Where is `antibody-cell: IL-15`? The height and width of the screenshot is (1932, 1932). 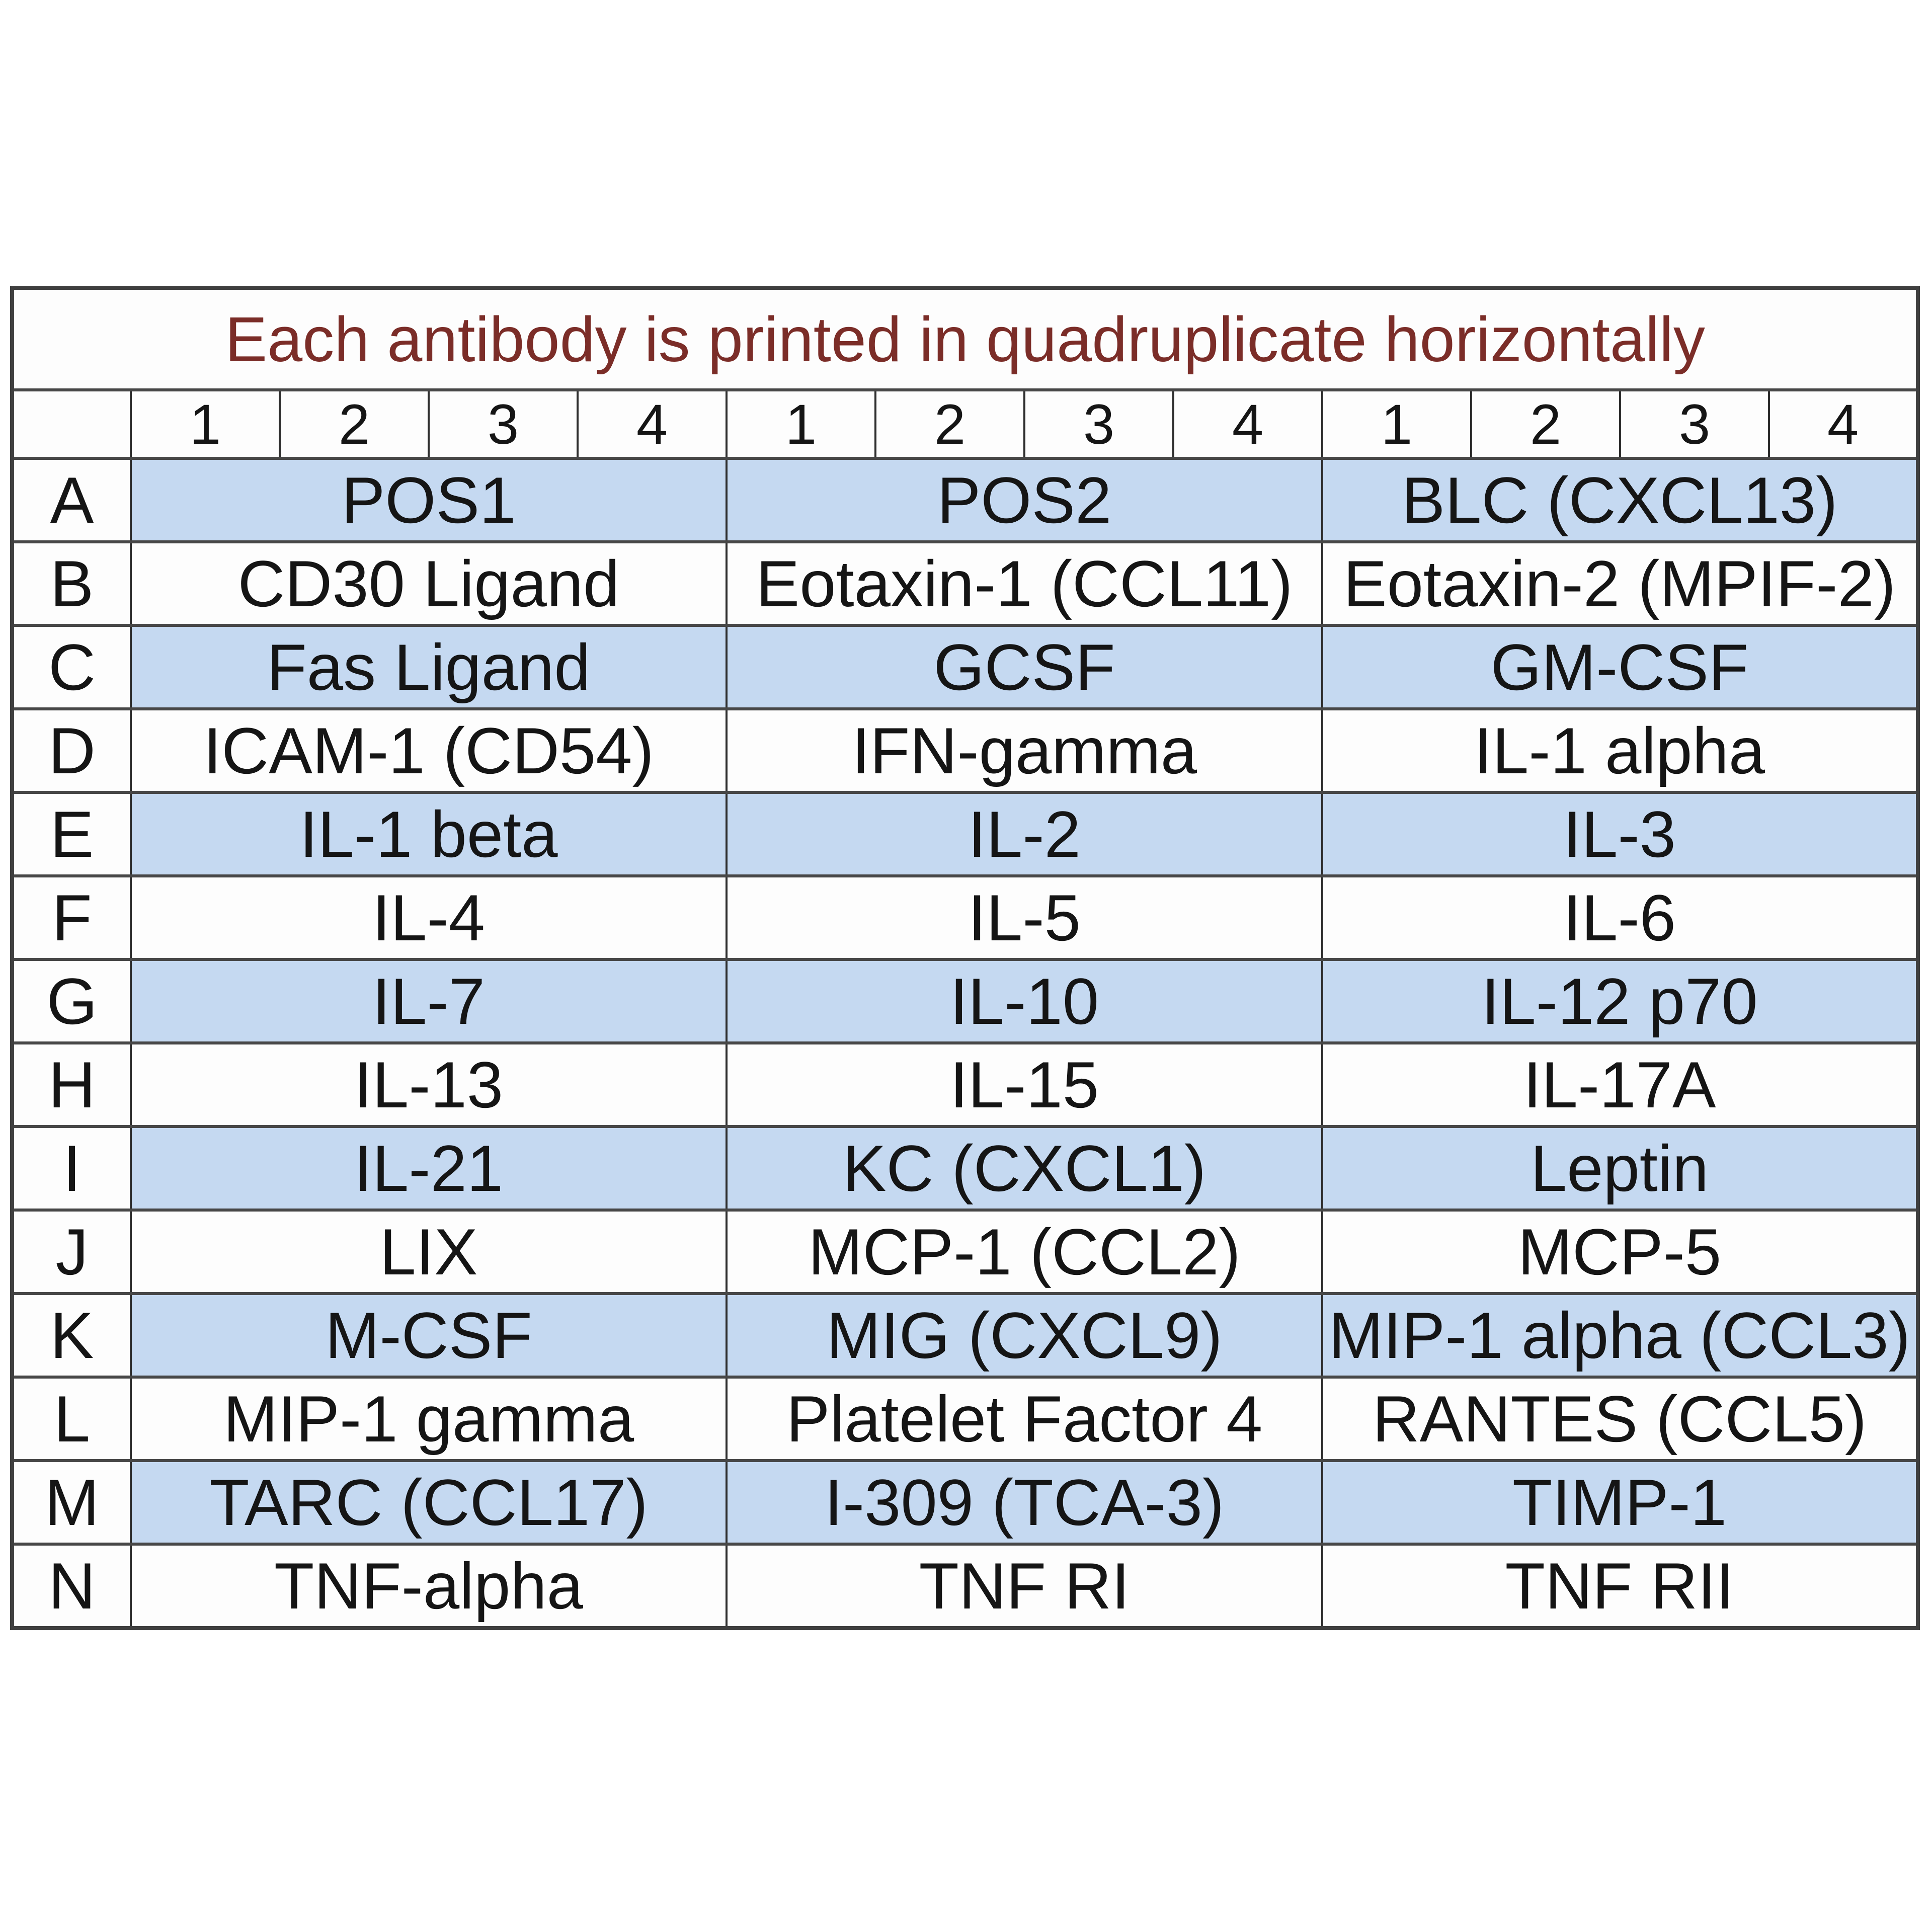
antibody-cell: IL-15 is located at coordinates (1024, 1084).